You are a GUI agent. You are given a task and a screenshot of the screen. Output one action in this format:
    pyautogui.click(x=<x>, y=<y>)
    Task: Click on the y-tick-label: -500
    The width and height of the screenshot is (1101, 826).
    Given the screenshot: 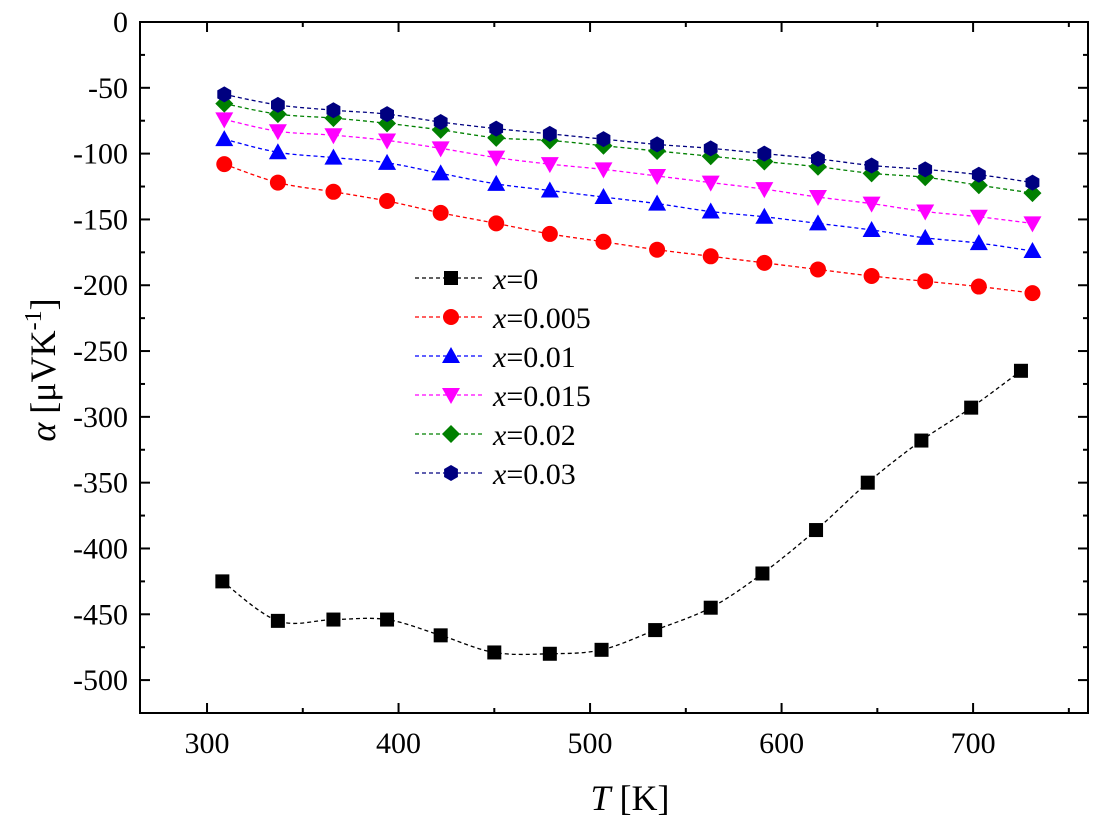 What is the action you would take?
    pyautogui.click(x=100, y=680)
    